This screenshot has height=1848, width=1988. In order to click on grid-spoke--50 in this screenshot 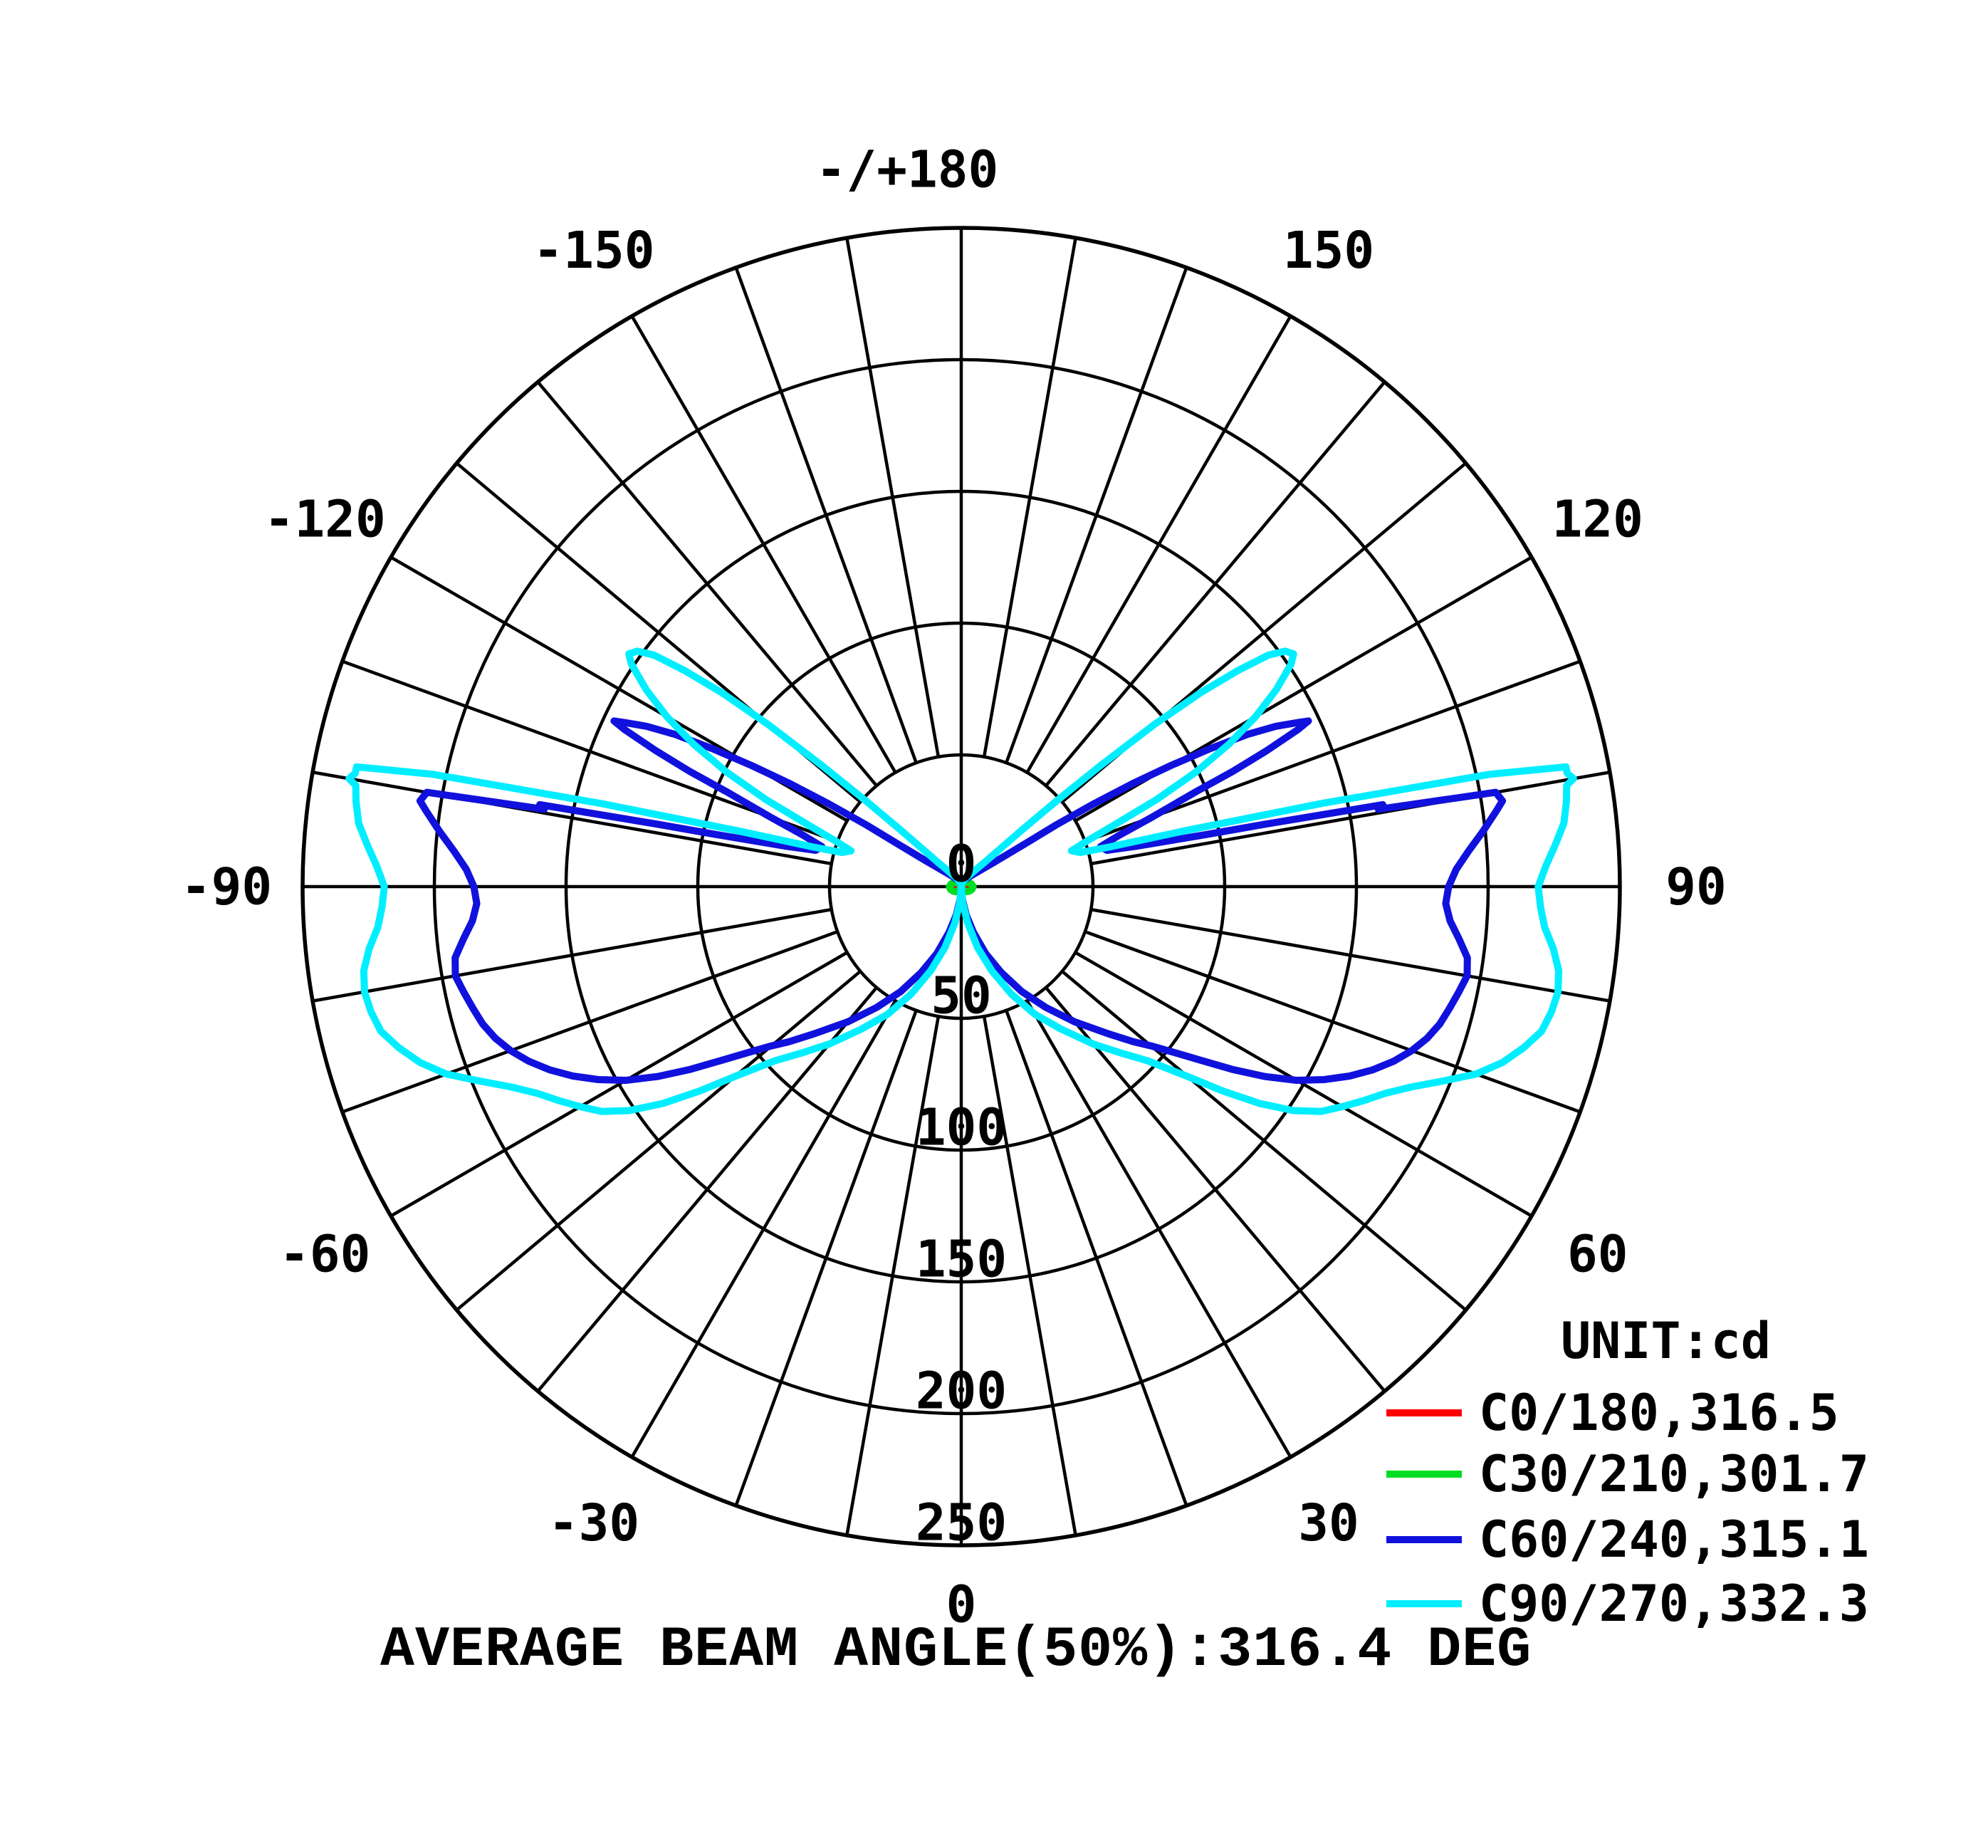, I will do `click(658, 1141)`.